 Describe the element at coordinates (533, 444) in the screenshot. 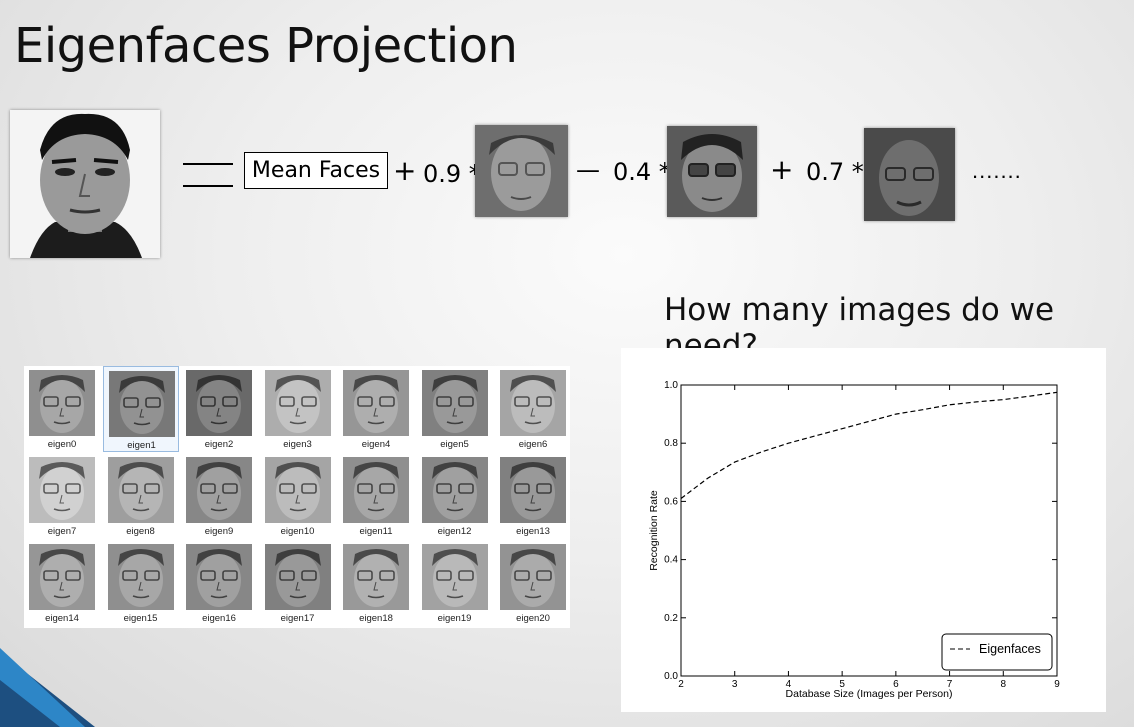

I see `eigenface-label: eigen6` at that location.